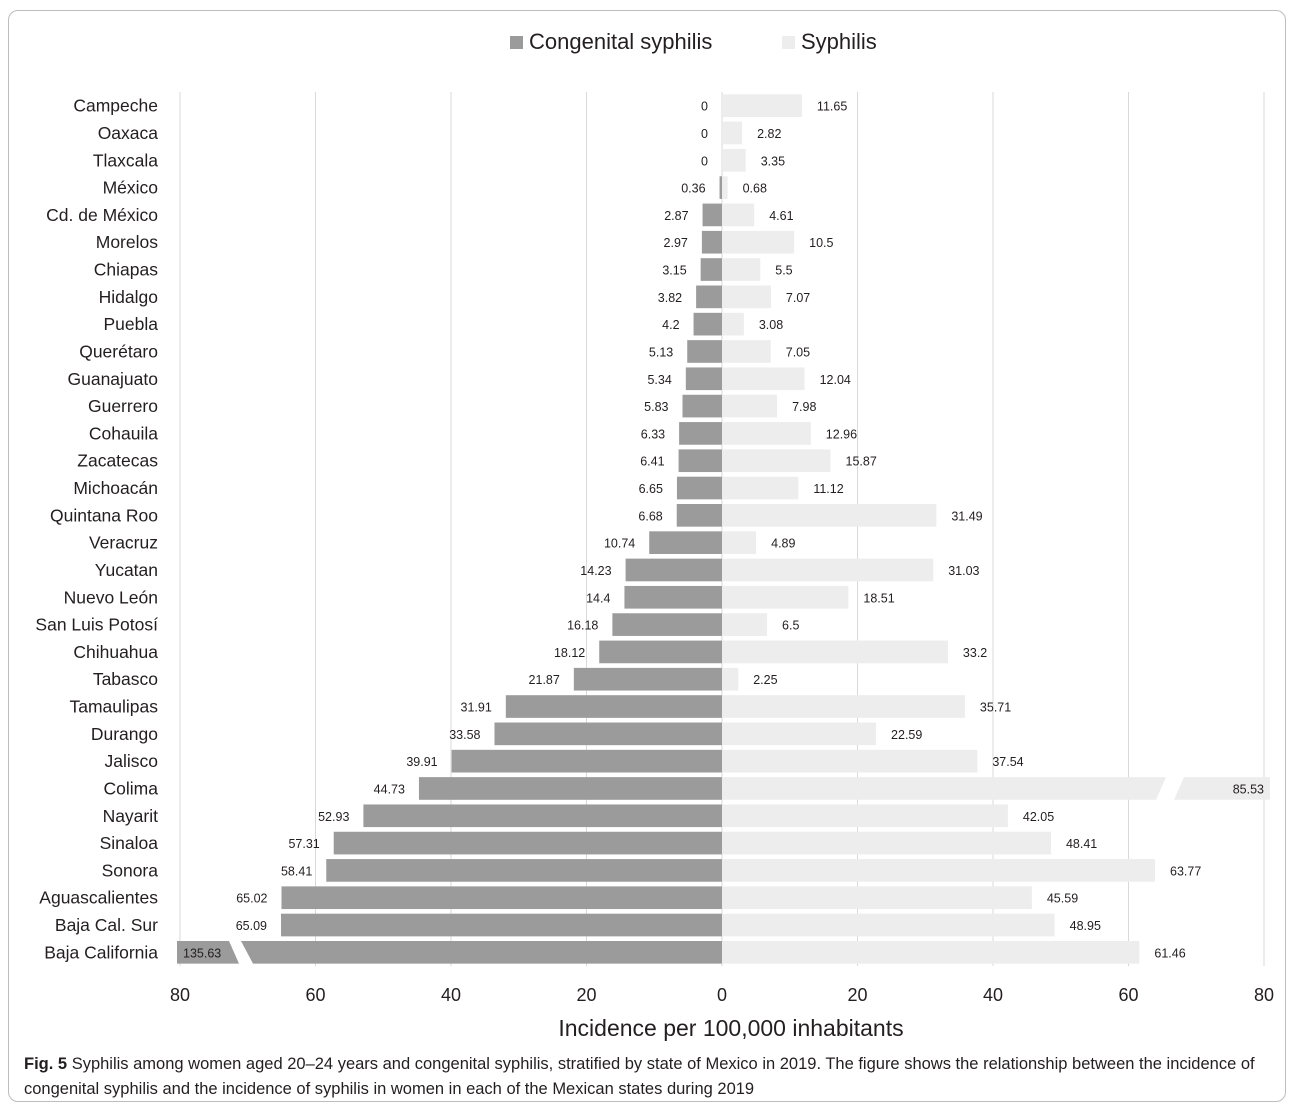  What do you see at coordinates (670, 298) in the screenshot?
I see `value-label-congenital: 3.82` at bounding box center [670, 298].